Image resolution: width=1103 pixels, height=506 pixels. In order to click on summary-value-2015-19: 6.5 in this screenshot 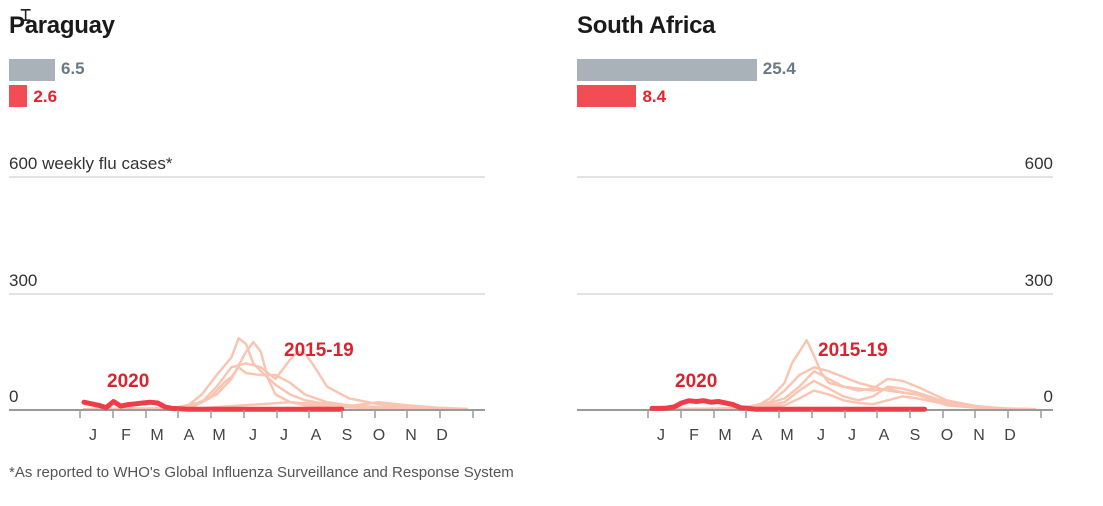, I will do `click(73, 68)`.